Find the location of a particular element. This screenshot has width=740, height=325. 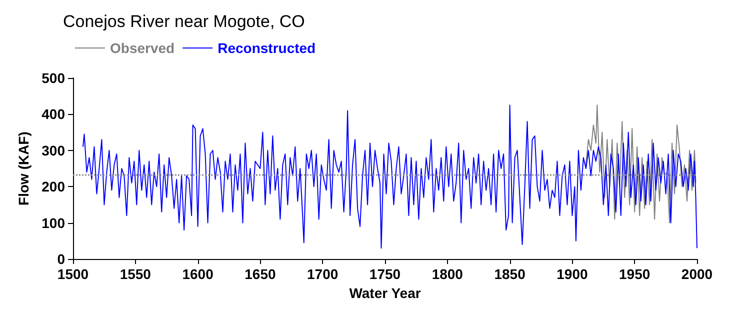

y-tick-label: 0 is located at coordinates (61, 259).